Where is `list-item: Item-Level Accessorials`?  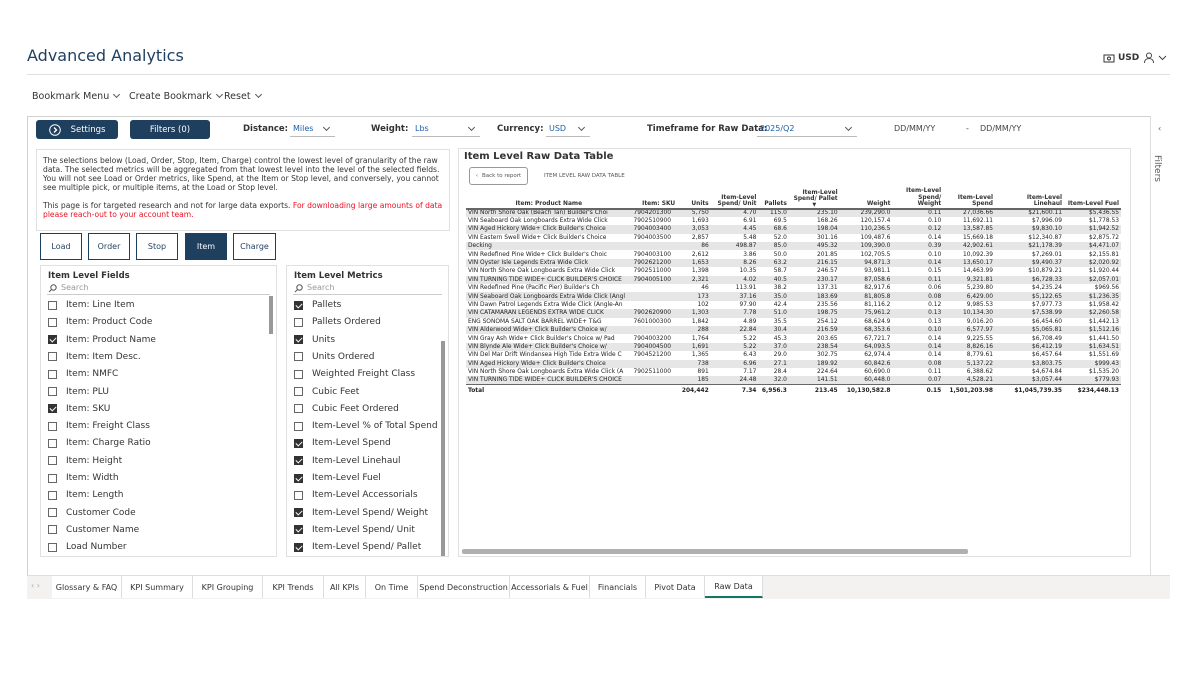
list-item: Item-Level Accessorials is located at coordinates (356, 495).